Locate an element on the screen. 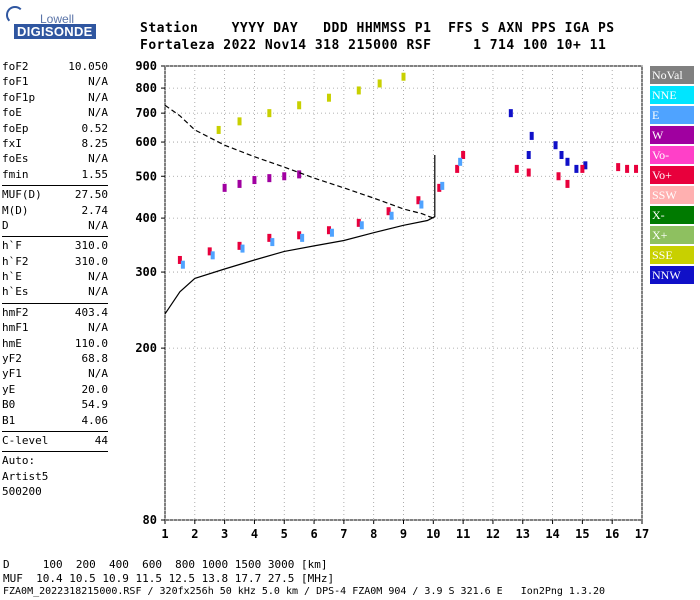 The height and width of the screenshot is (600, 700). param-row: hmF2 403.4 is located at coordinates (55, 313).